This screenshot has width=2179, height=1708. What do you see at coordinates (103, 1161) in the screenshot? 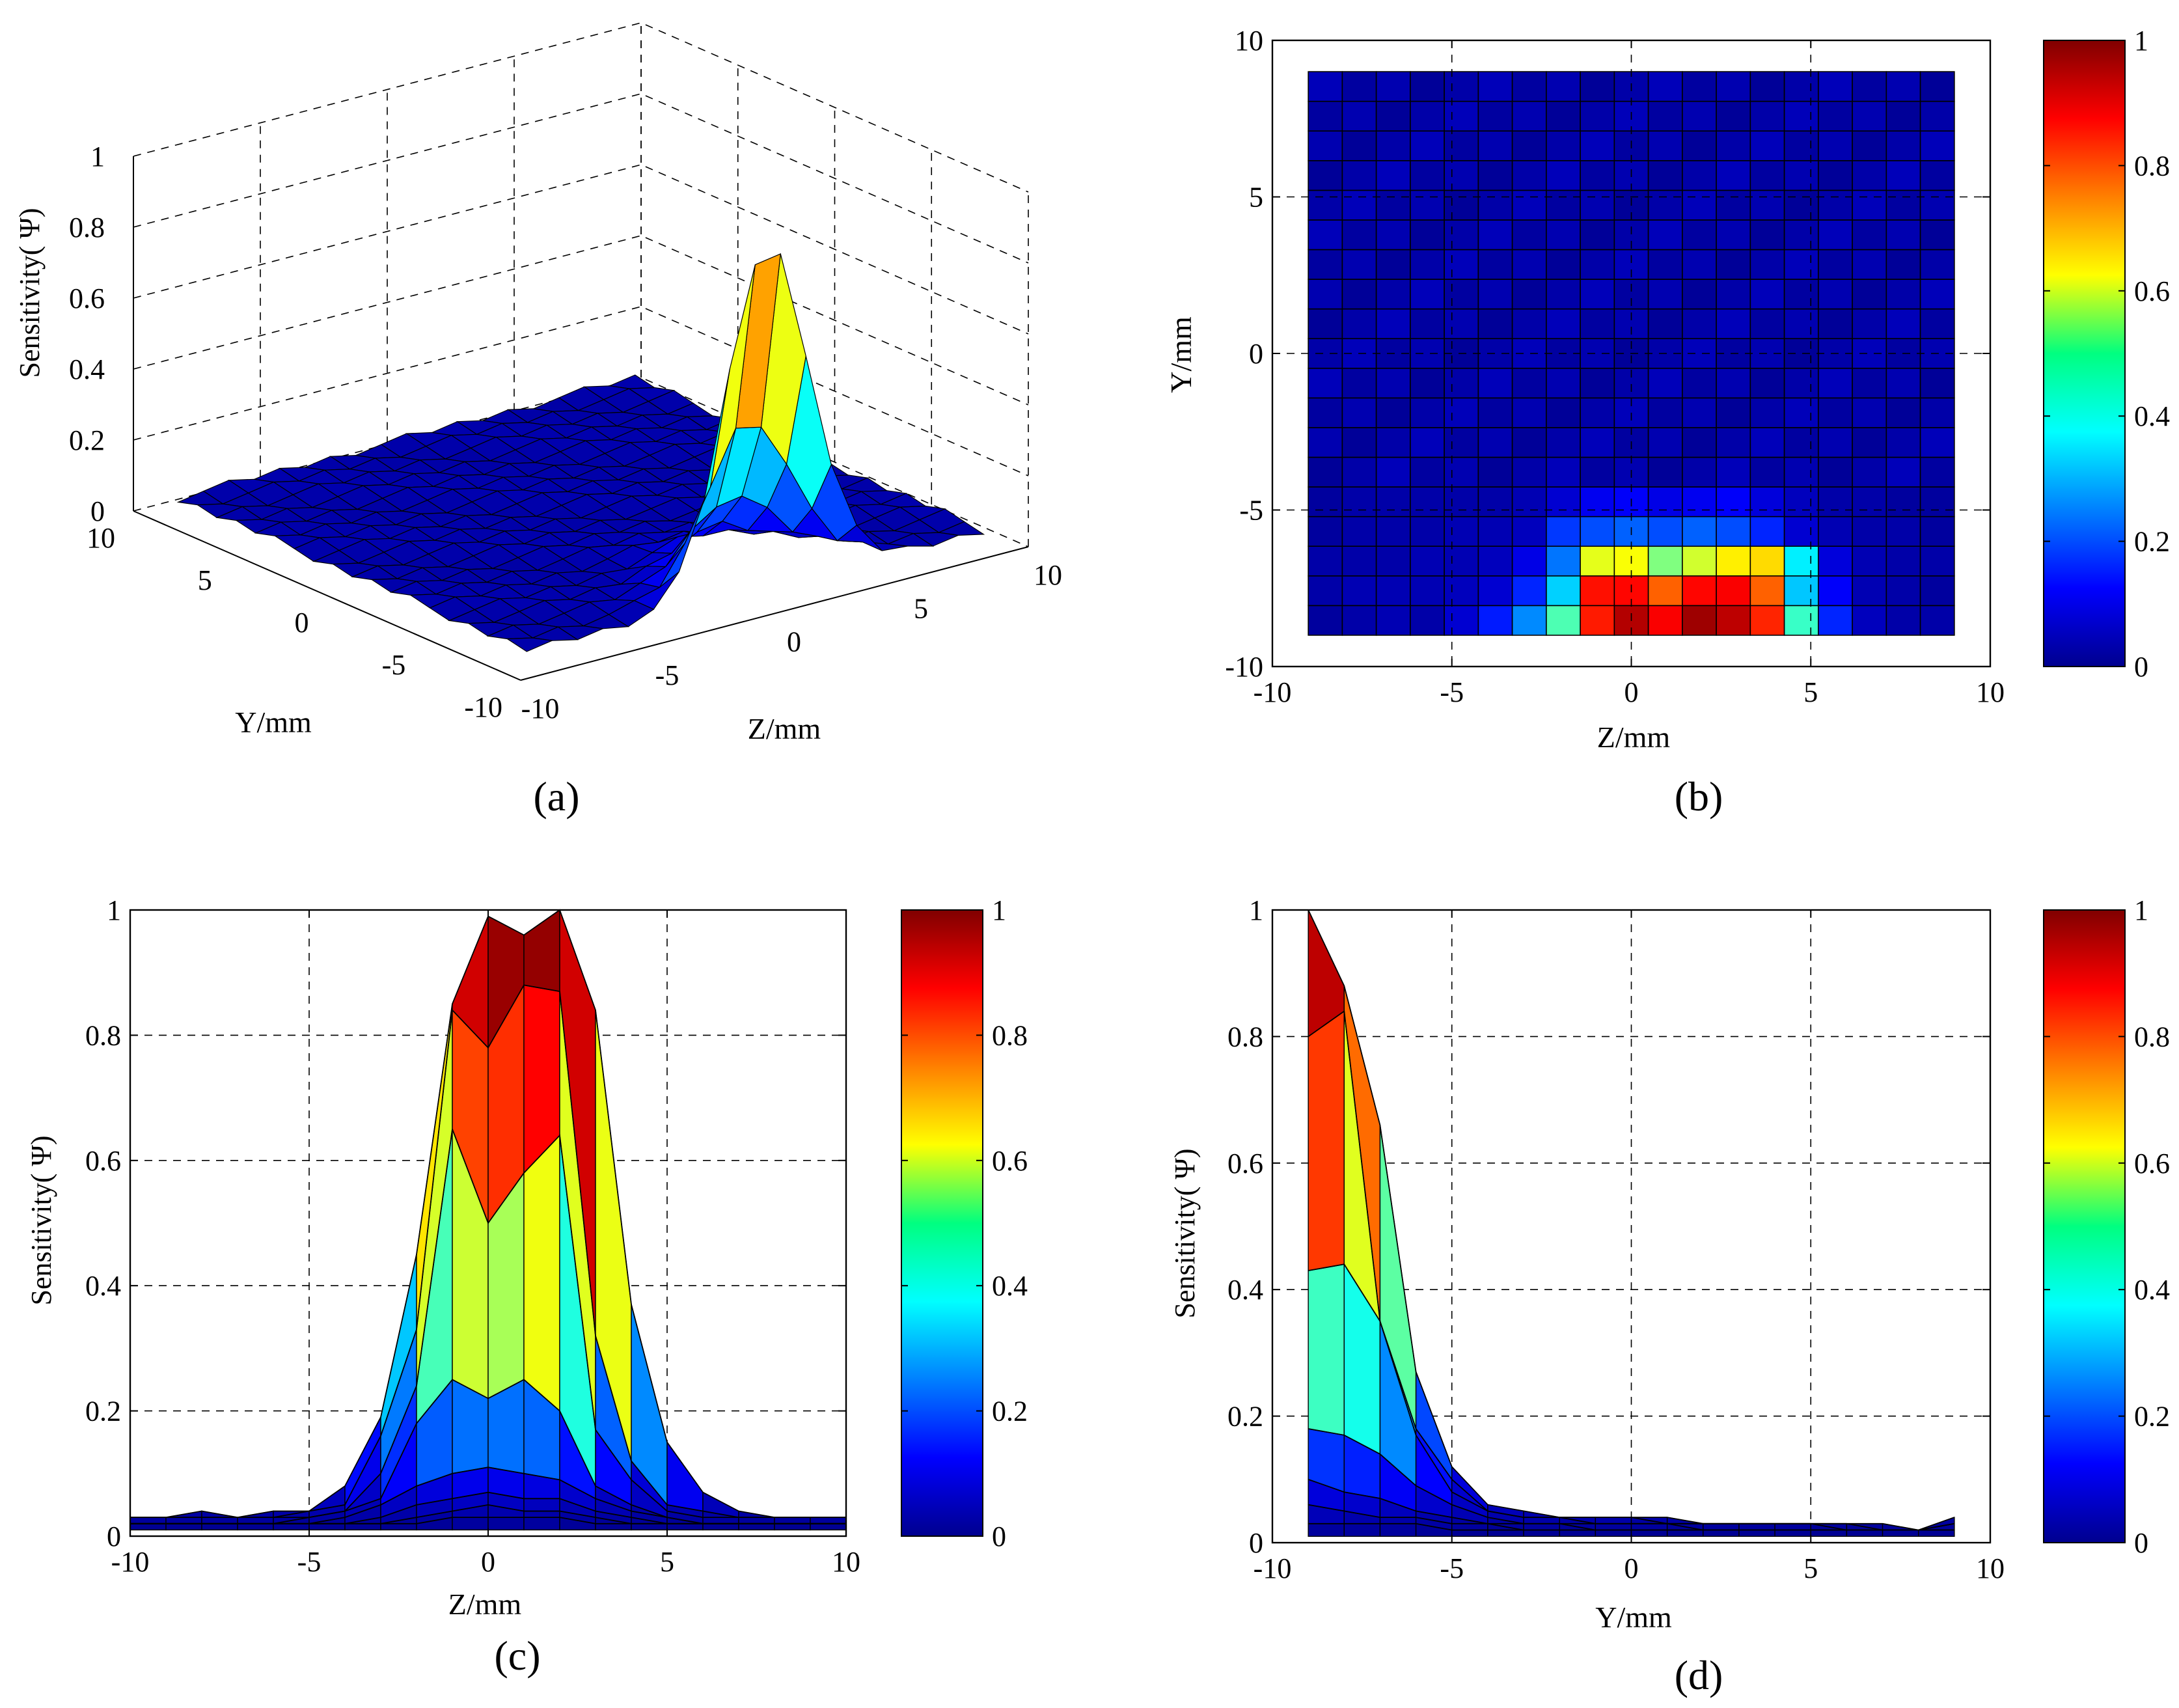
I see `c-ytick-label: 0.6` at bounding box center [103, 1161].